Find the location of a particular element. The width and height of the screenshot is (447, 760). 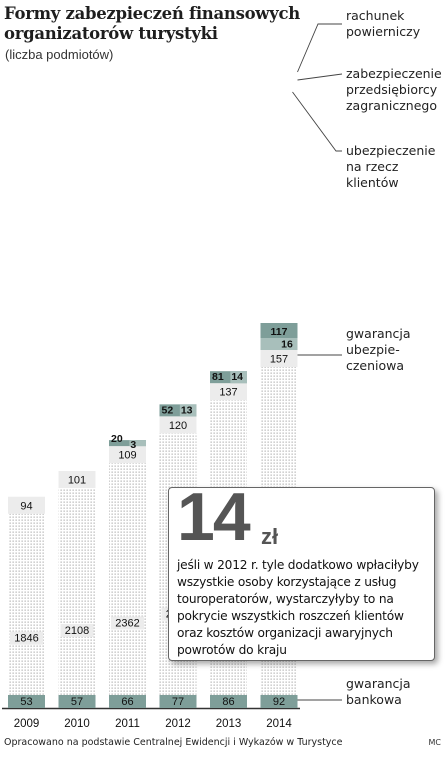

label-client-insurance: 94 is located at coordinates (26, 506).